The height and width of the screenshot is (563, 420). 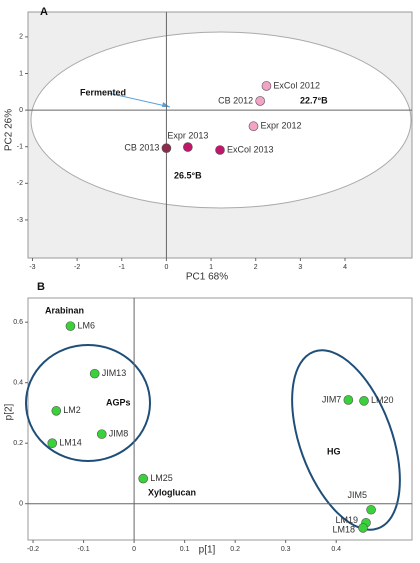 I want to click on y-axis-title: PC2 26%, so click(x=9, y=130).